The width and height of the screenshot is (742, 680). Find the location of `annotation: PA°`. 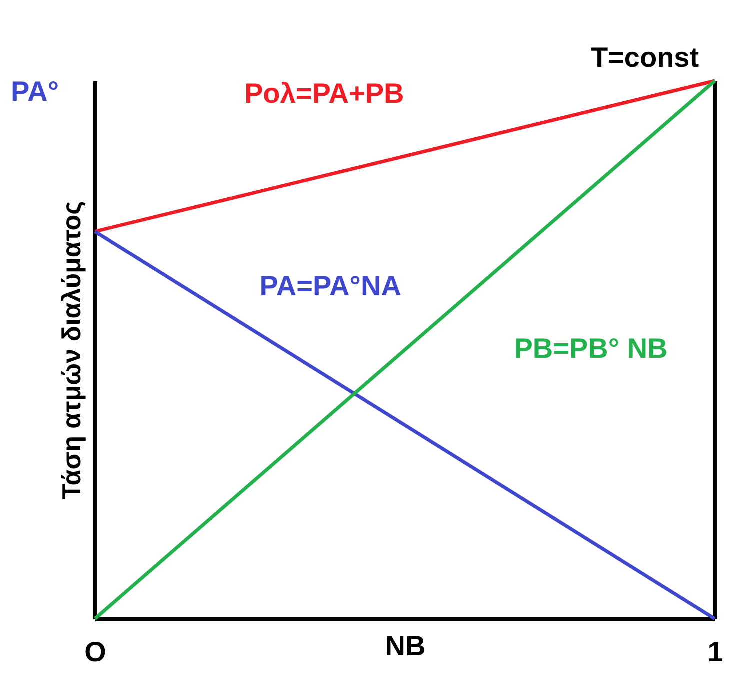

annotation: PA° is located at coordinates (35, 91).